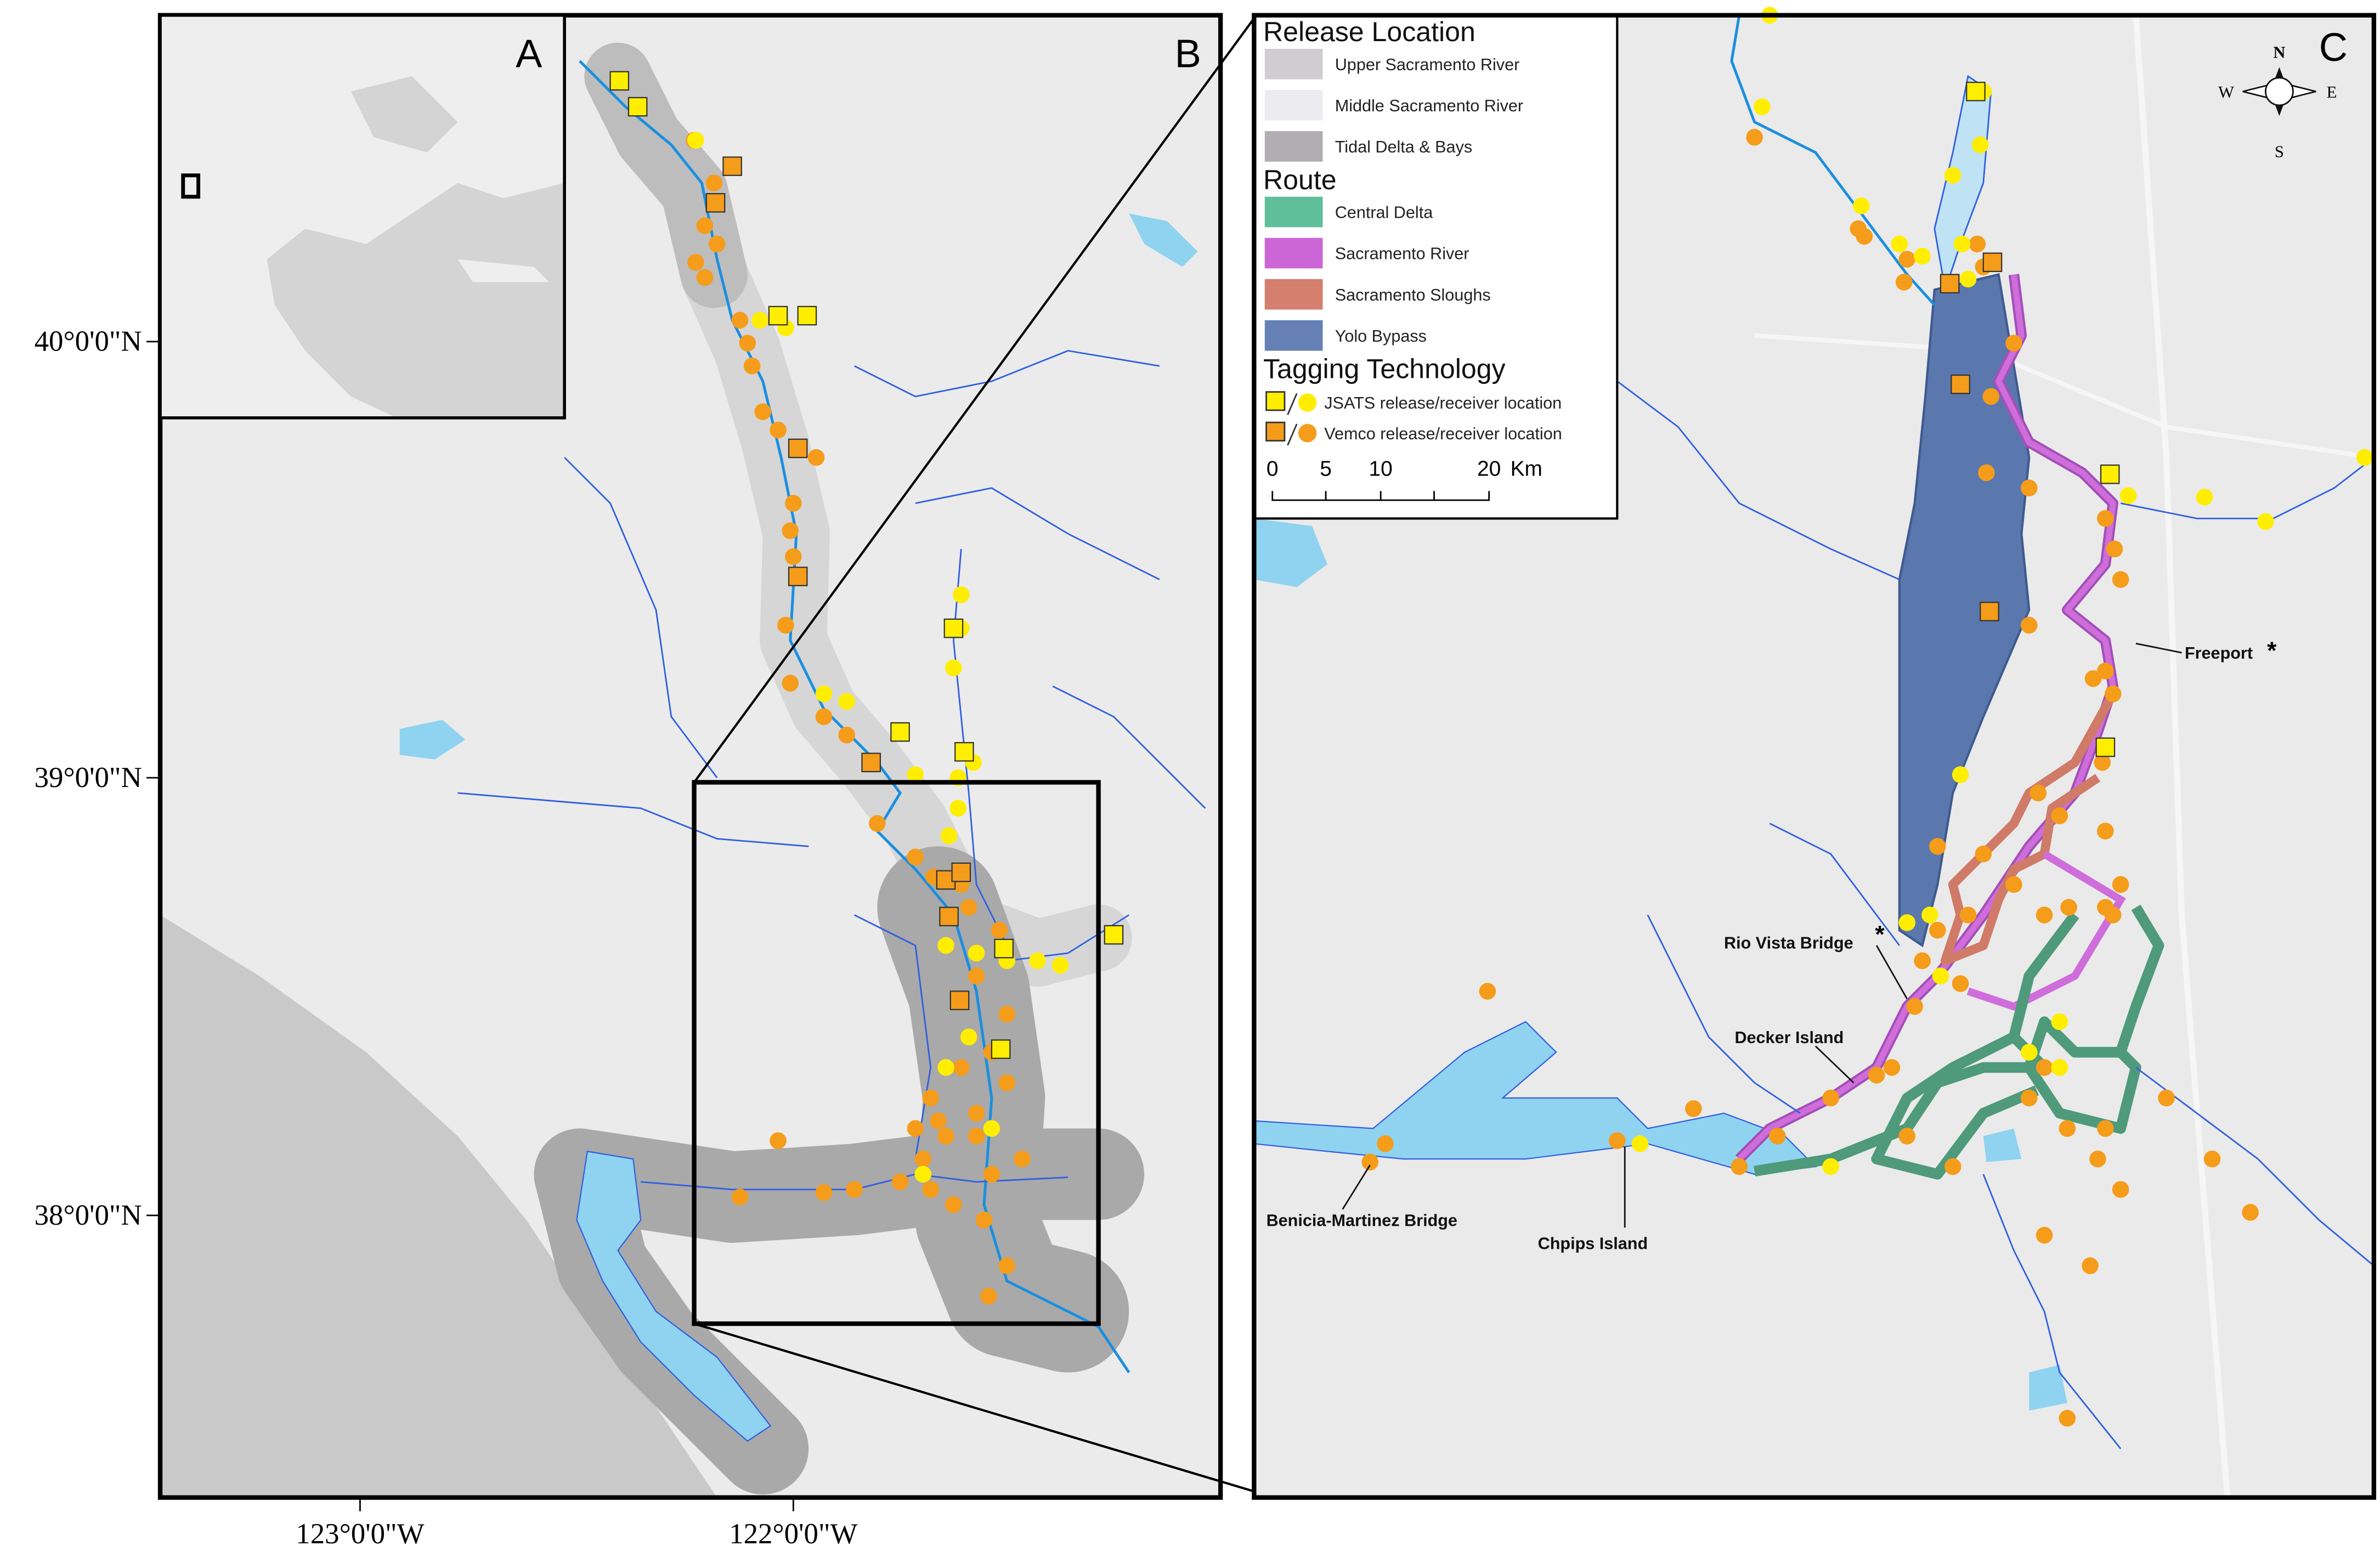 Image resolution: width=2380 pixels, height=1557 pixels. I want to click on scale-label: 5, so click(1326, 469).